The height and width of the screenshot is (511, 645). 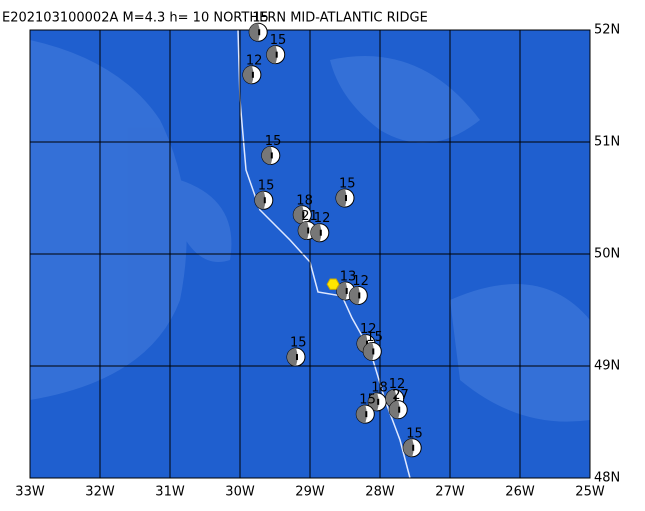 What do you see at coordinates (310, 492) in the screenshot?
I see `x-tick-label: 29W` at bounding box center [310, 492].